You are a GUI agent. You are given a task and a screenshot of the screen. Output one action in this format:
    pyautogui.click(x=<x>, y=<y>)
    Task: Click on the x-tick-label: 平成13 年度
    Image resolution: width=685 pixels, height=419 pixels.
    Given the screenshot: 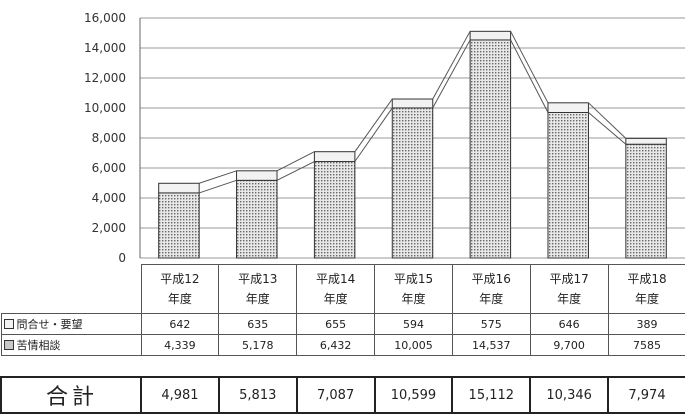 What is the action you would take?
    pyautogui.click(x=258, y=289)
    